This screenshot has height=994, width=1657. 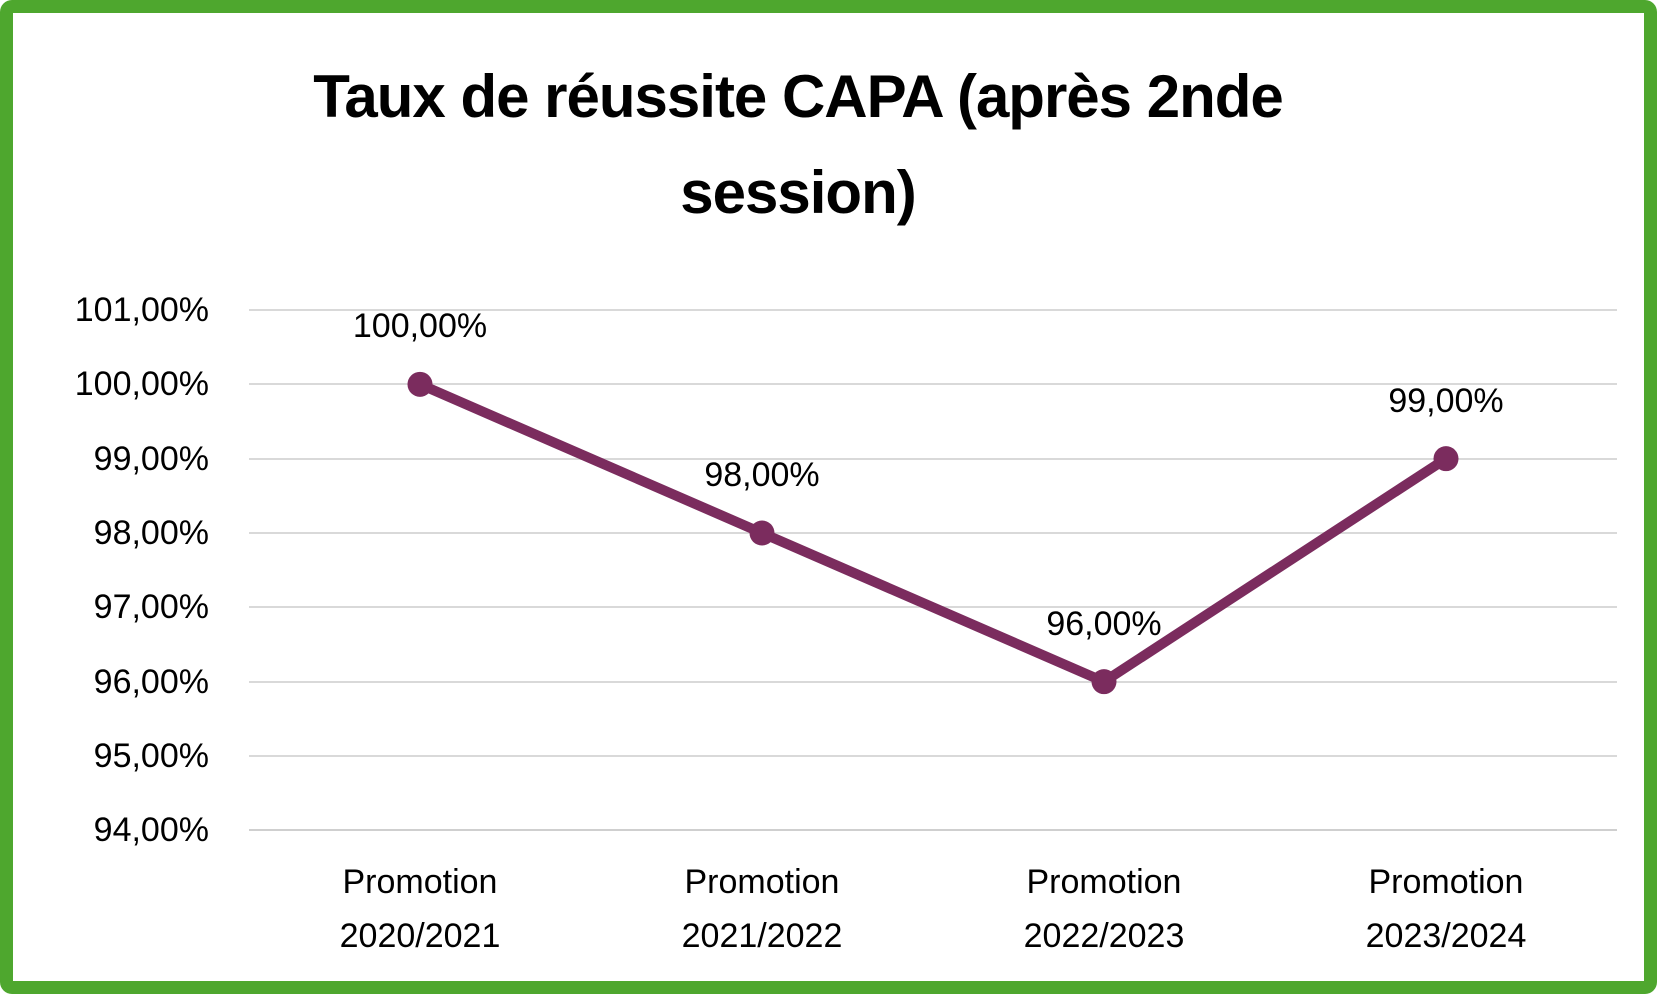 I want to click on chart-title-line1: Taux de réussite CAPA (après 2nde, so click(x=798, y=96).